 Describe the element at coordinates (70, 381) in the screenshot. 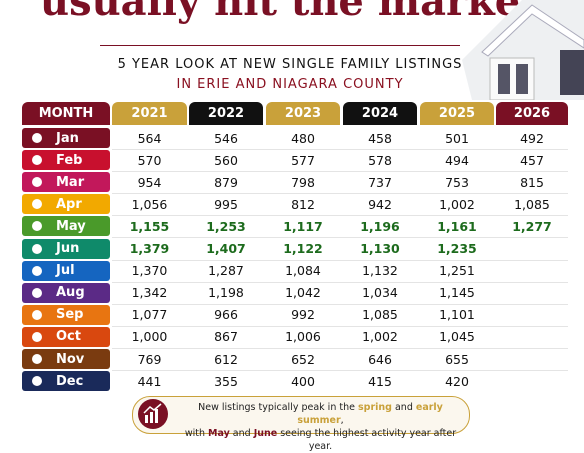

I see `month-label: Dec` at that location.